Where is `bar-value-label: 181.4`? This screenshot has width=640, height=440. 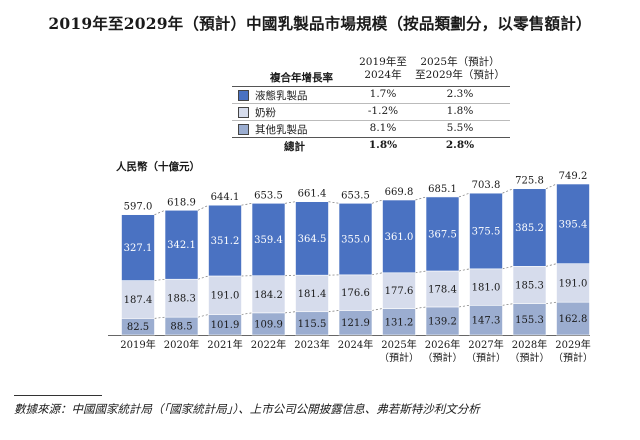 bar-value-label: 181.4 is located at coordinates (312, 294).